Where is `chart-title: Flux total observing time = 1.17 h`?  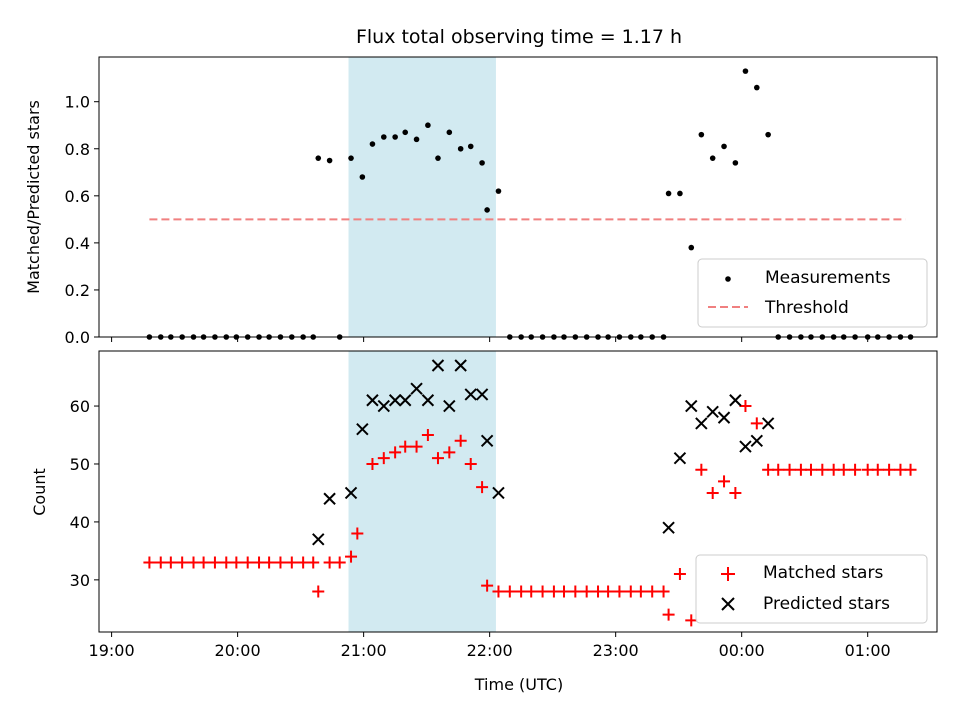
chart-title: Flux total observing time = 1.17 h is located at coordinates (519, 37).